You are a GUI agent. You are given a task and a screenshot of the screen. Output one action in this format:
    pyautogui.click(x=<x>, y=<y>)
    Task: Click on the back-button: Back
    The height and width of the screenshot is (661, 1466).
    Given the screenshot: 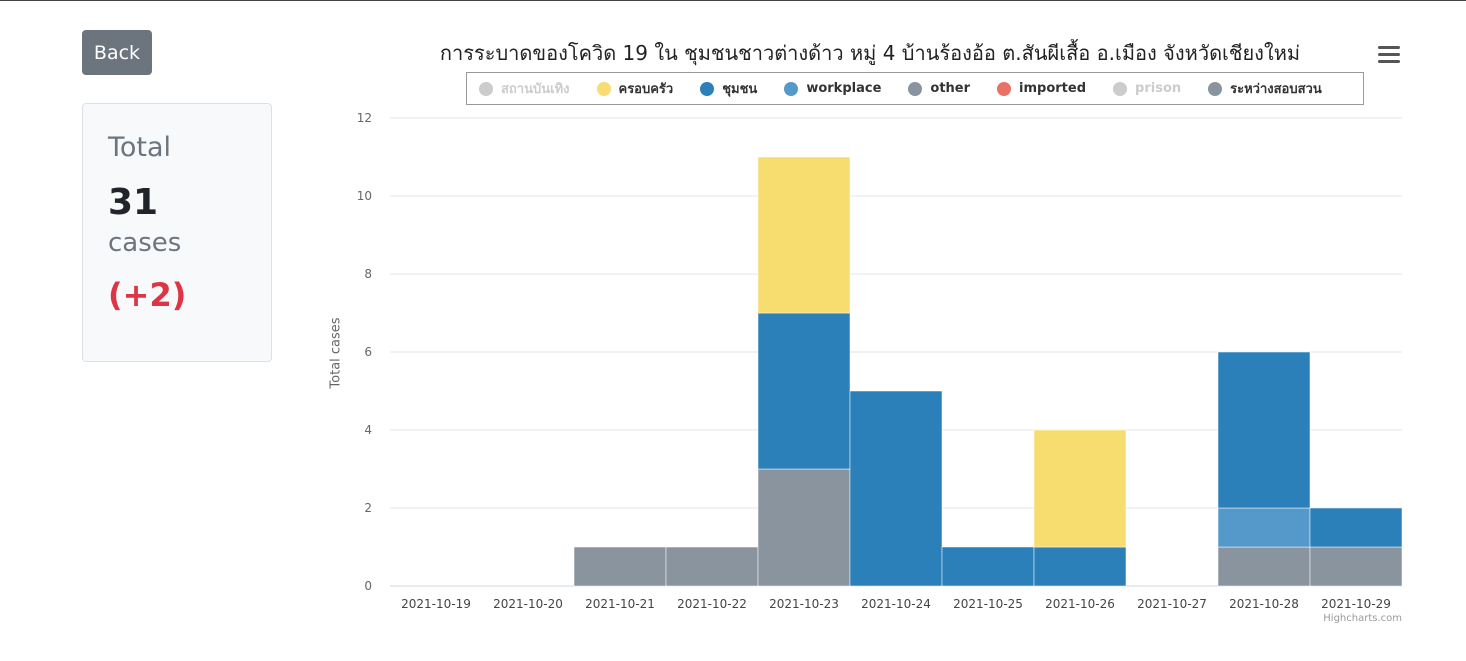 What is the action you would take?
    pyautogui.click(x=117, y=52)
    